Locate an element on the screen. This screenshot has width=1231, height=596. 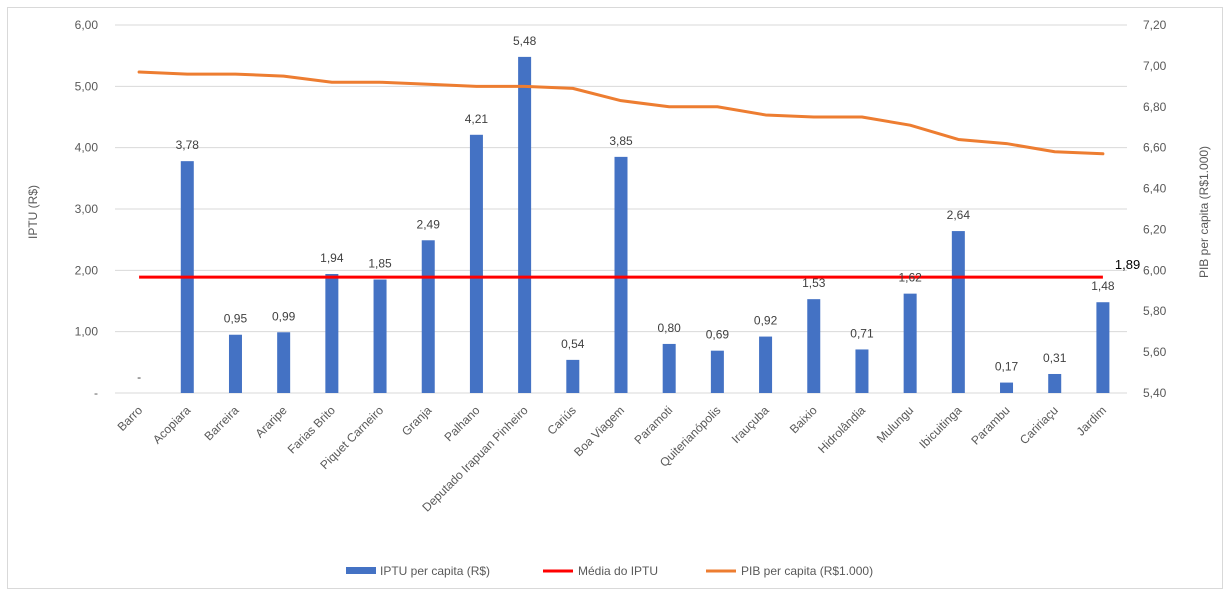
bar-irauçuba is located at coordinates (766, 364).